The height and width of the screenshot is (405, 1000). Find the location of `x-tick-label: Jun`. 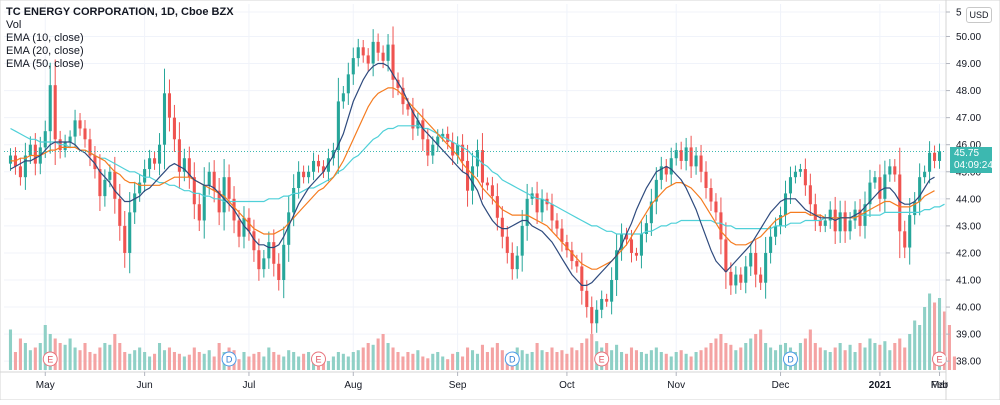

x-tick-label: Jun is located at coordinates (145, 385).